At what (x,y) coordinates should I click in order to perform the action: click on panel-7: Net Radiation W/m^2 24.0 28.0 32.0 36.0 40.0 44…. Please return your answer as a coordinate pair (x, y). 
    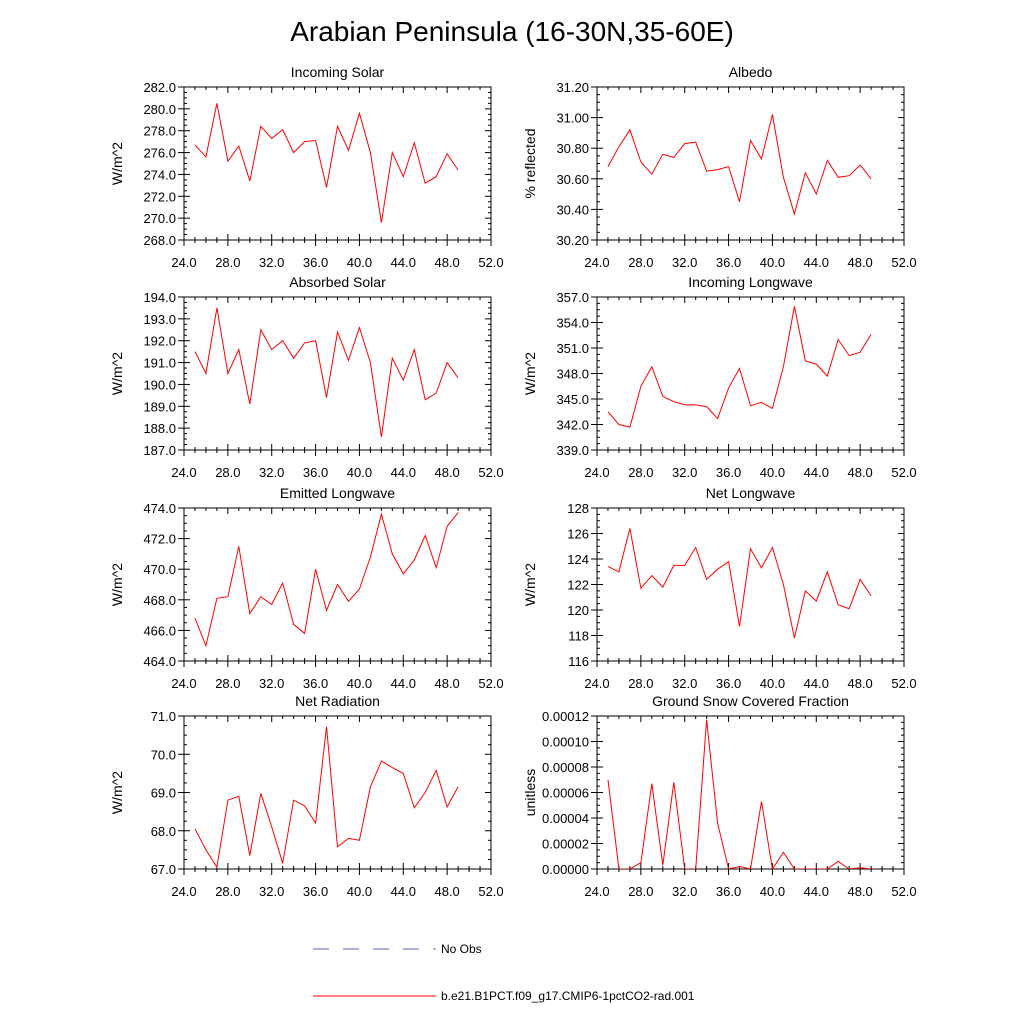
    Looking at the image, I should click on (306, 796).